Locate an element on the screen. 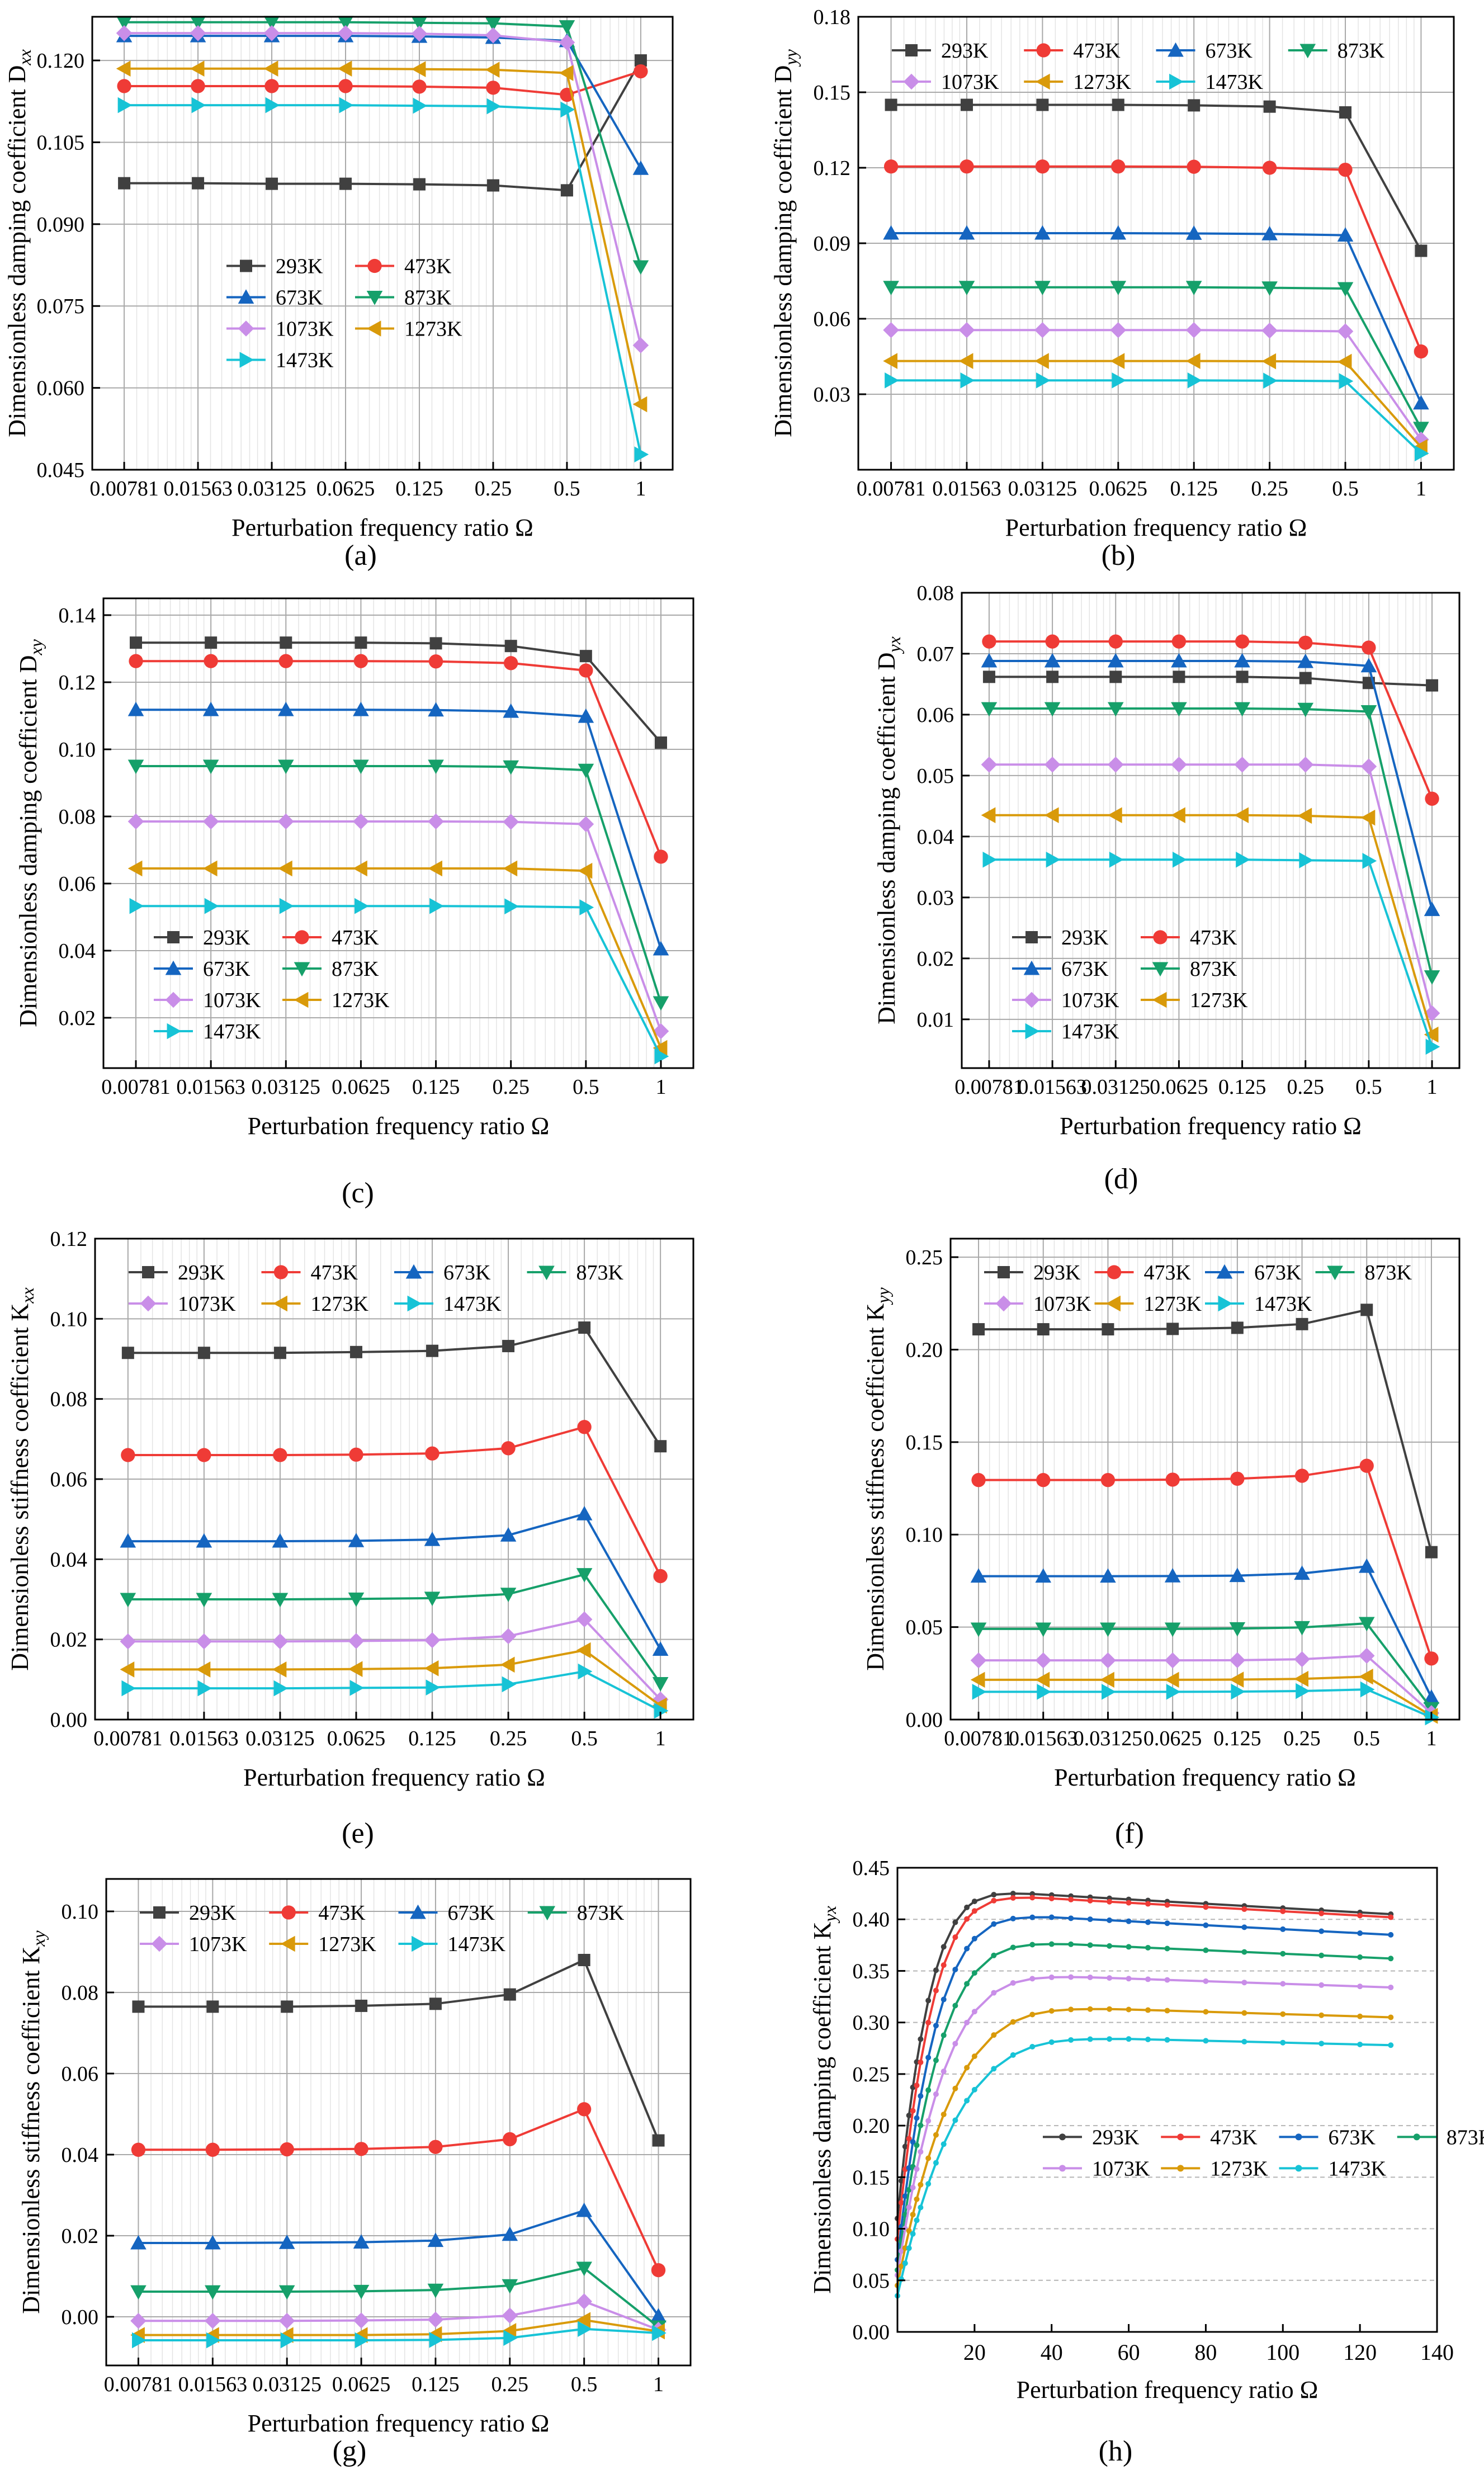 The image size is (1484, 2484). plot-frame is located at coordinates (1205, 1479).